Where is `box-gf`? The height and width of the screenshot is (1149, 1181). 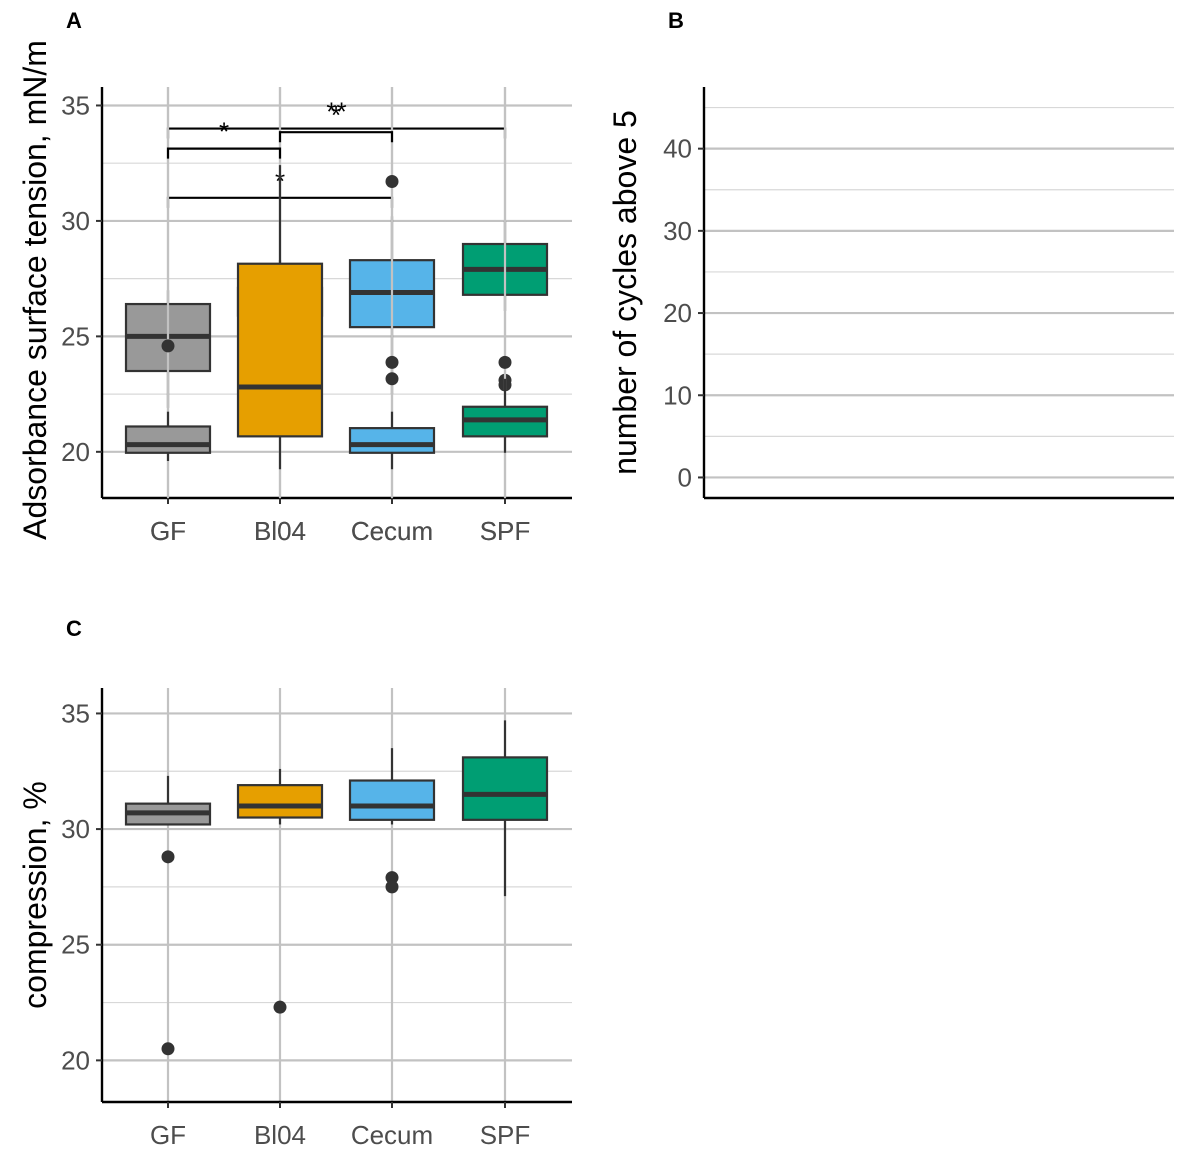
box-gf is located at coordinates (168, 439).